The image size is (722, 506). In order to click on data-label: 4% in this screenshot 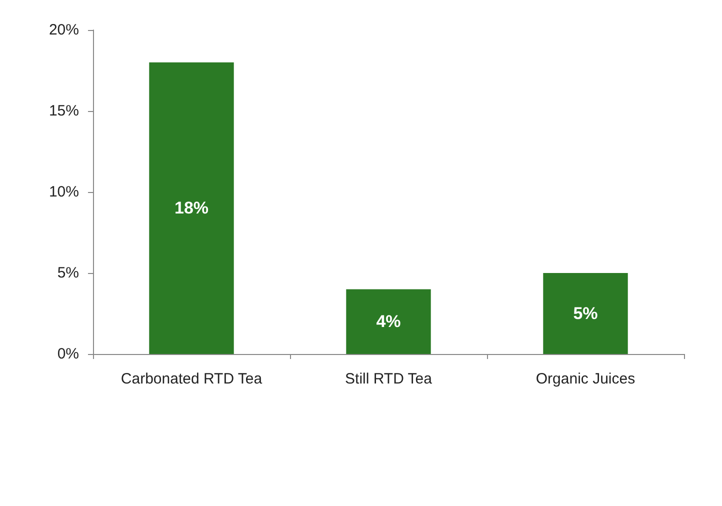, I will do `click(388, 322)`.